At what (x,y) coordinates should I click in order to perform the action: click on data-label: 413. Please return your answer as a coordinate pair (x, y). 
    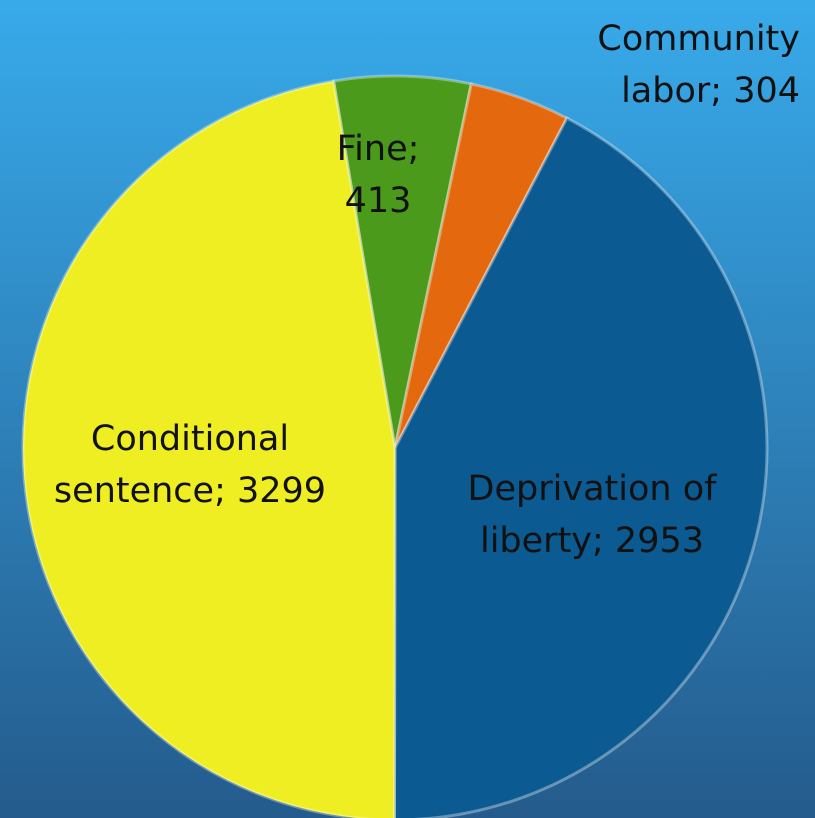
    Looking at the image, I should click on (378, 201).